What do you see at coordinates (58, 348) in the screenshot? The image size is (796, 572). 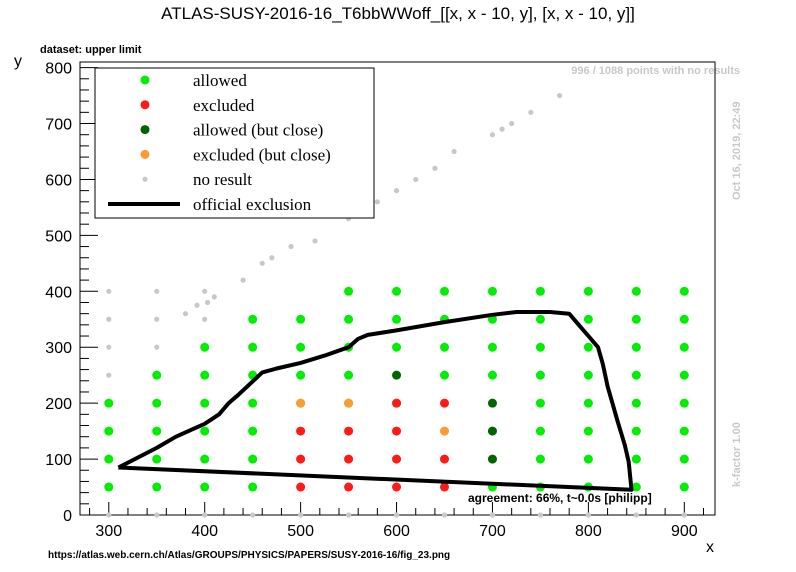 I see `y-tick-label: 300` at bounding box center [58, 348].